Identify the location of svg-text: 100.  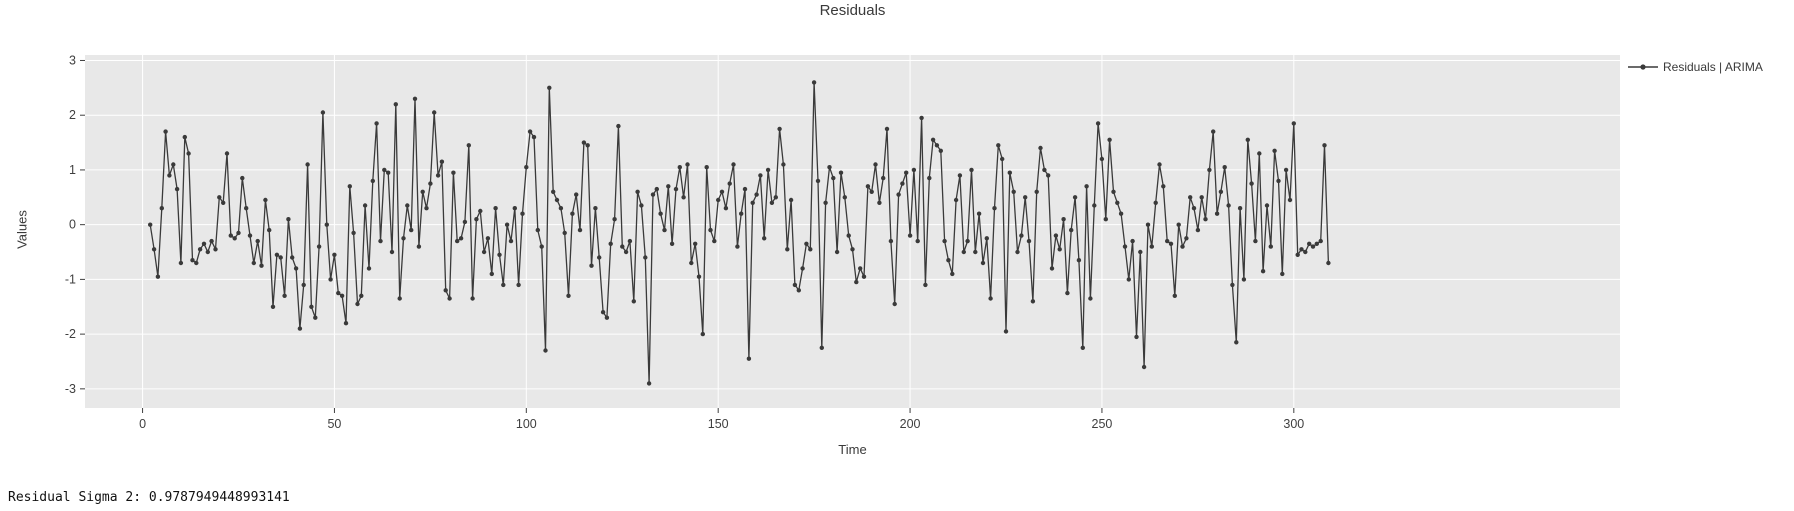
(526, 424).